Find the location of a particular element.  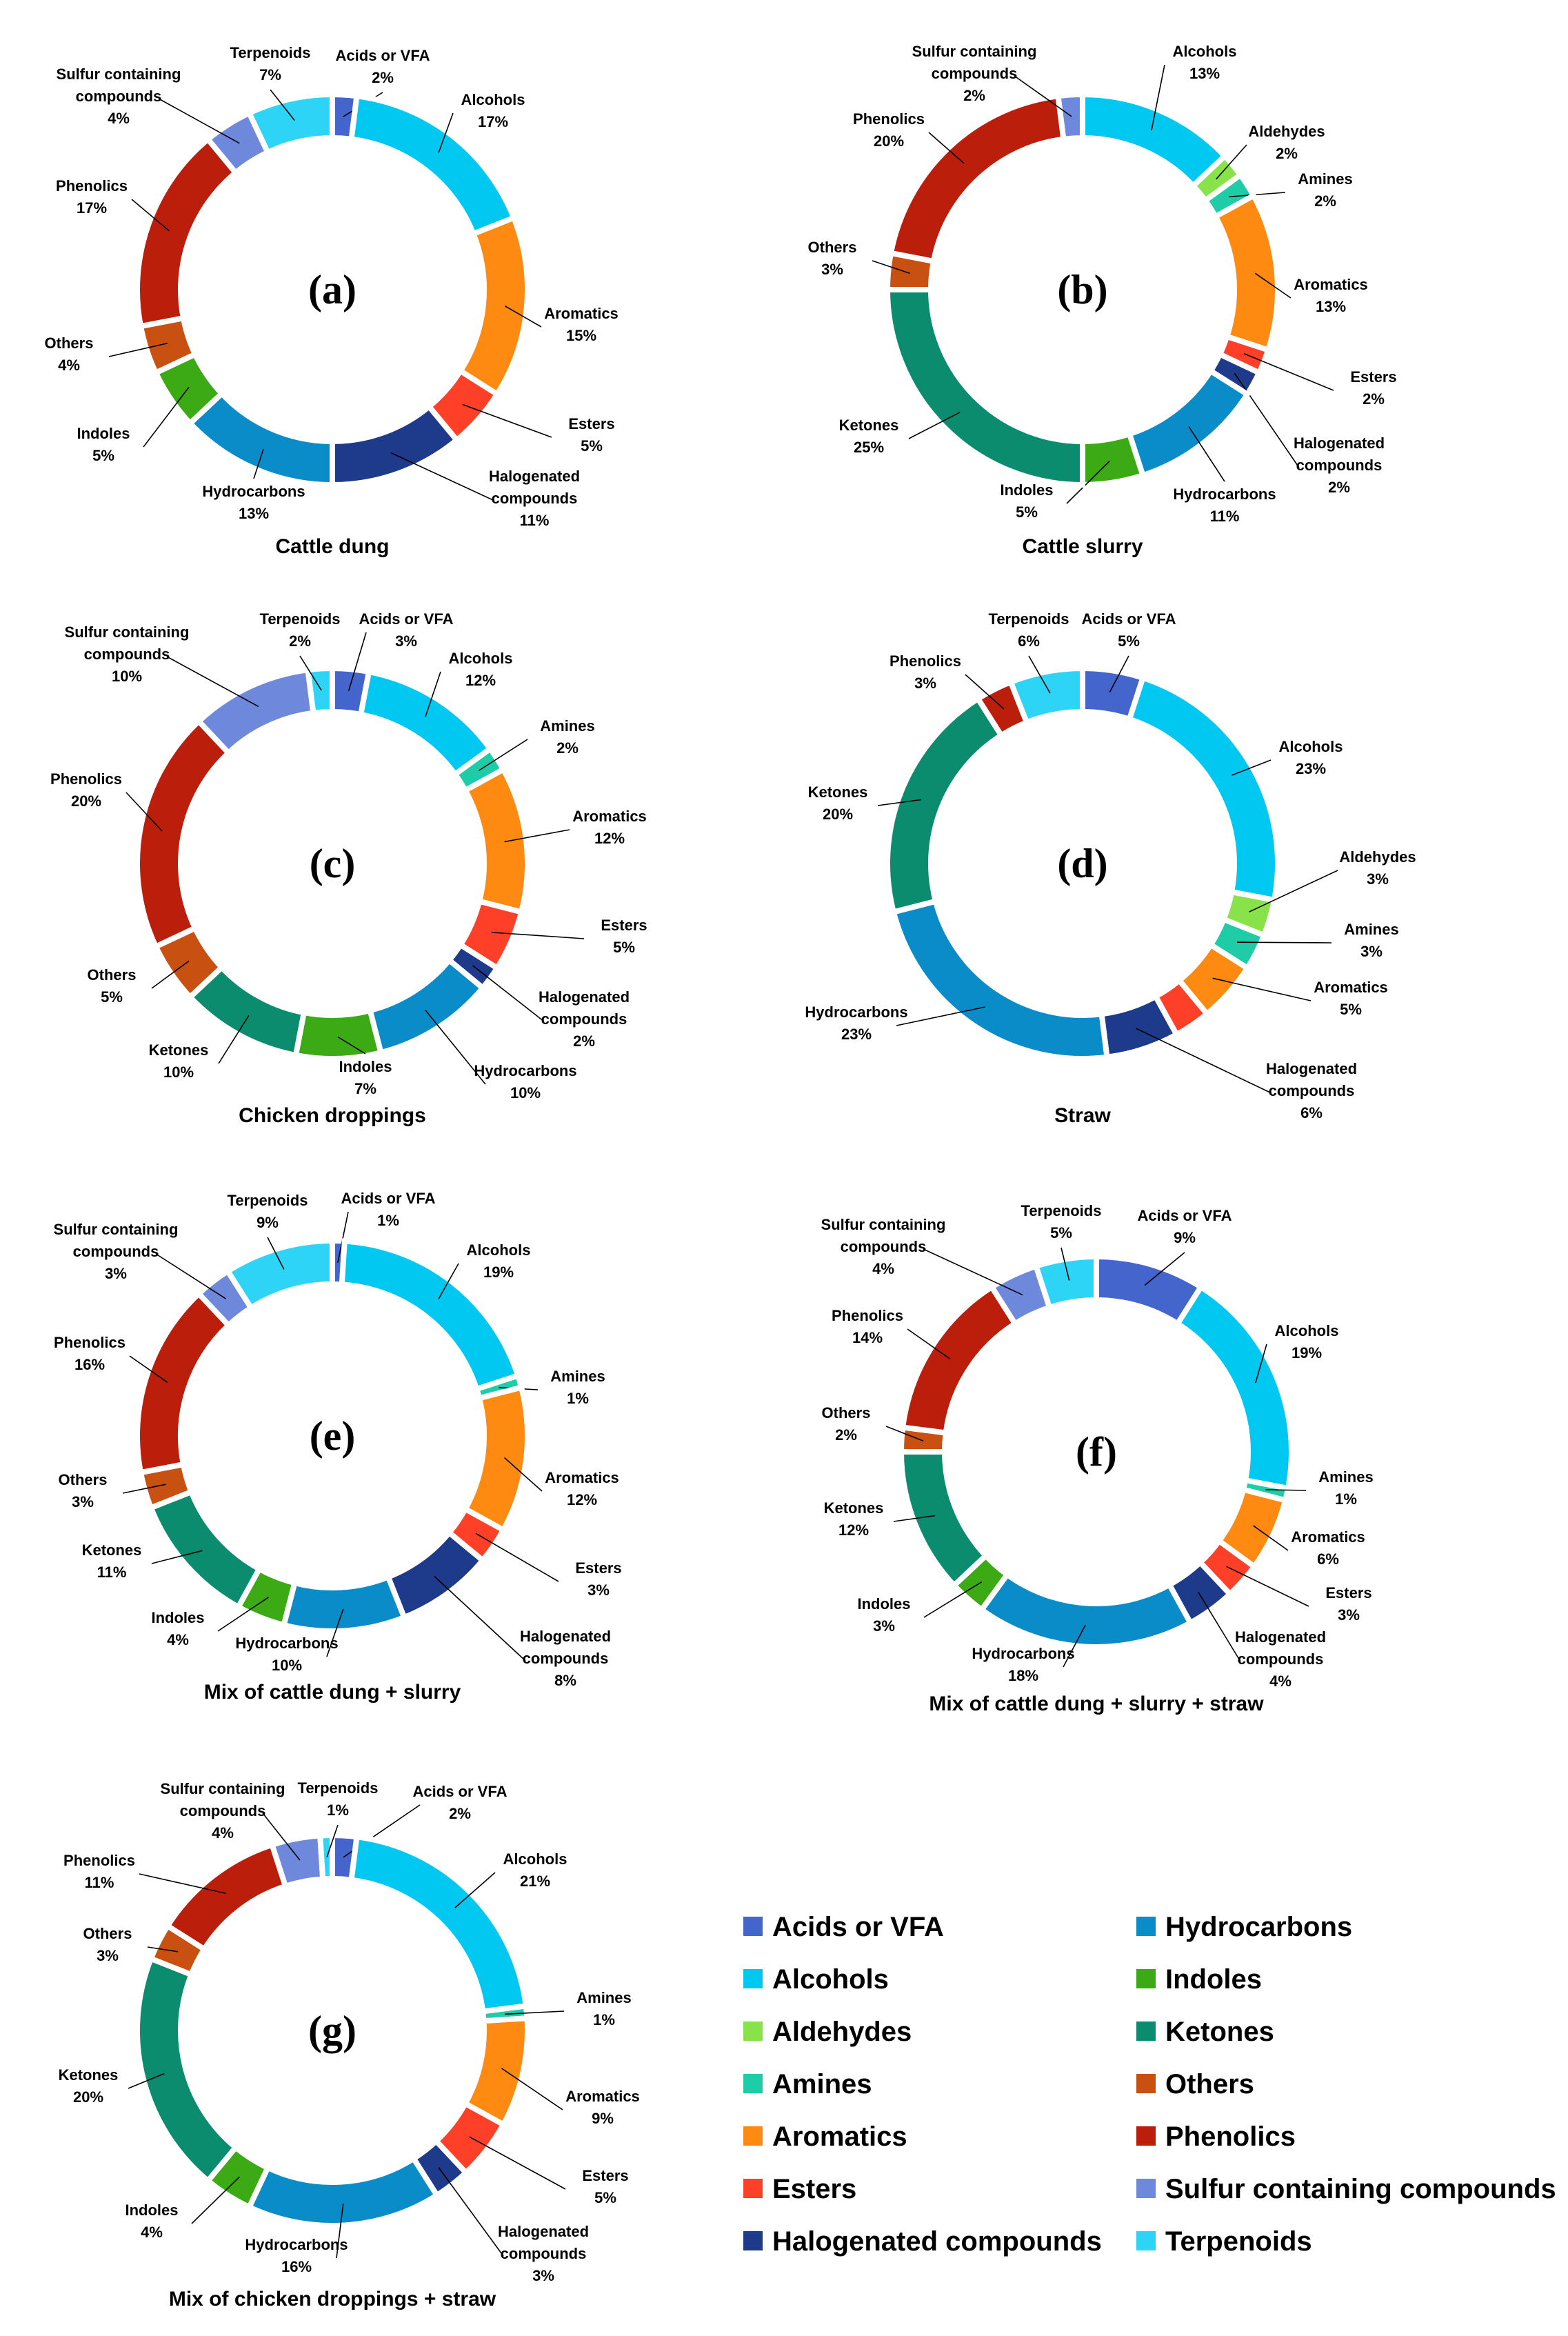

slice-label-others: Others 3% is located at coordinates (107, 1944).